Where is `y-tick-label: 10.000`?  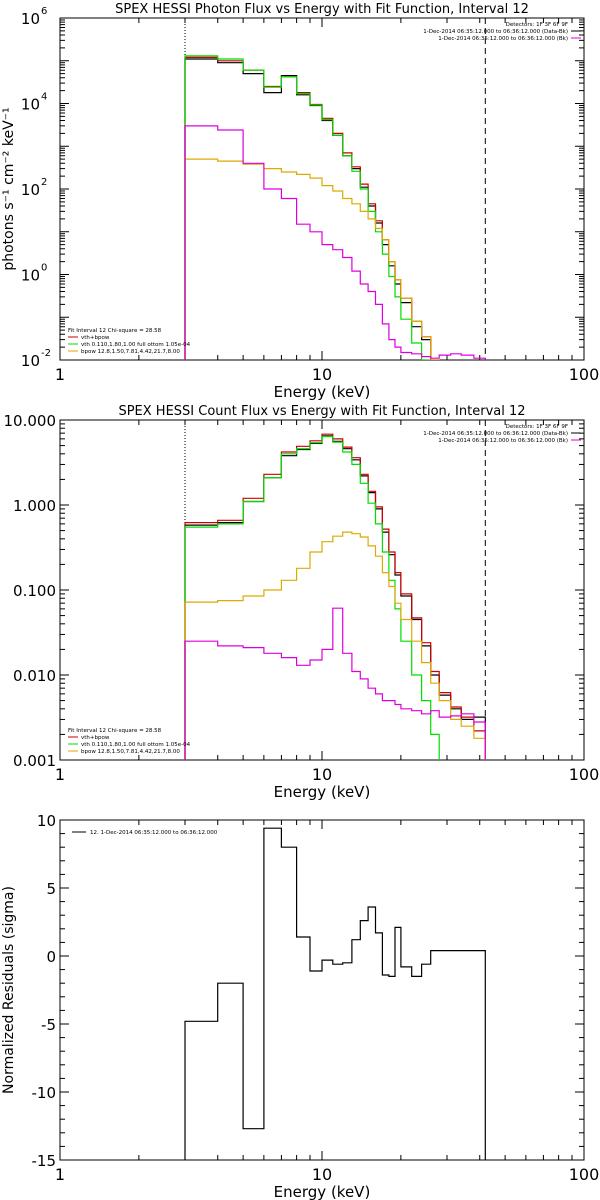
y-tick-label: 10.000 is located at coordinates (30, 421).